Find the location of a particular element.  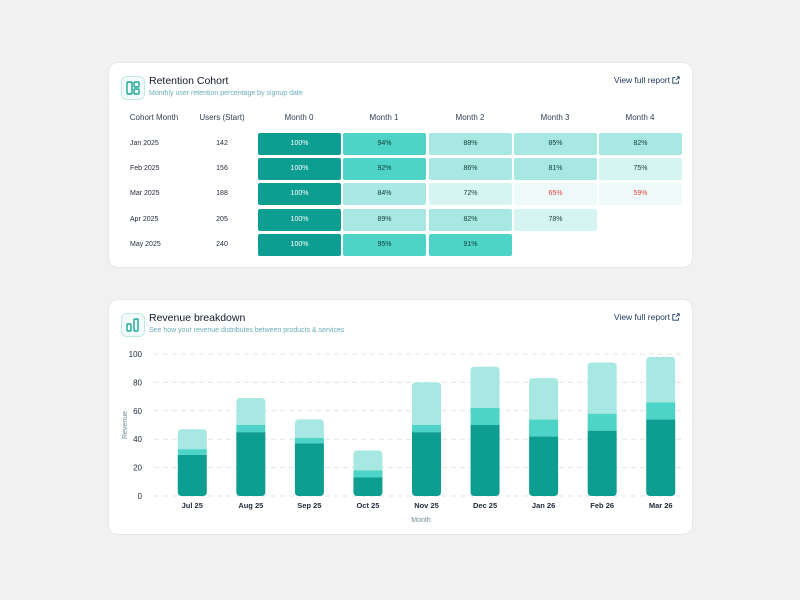

cohort-users-value: 156 is located at coordinates (222, 168).